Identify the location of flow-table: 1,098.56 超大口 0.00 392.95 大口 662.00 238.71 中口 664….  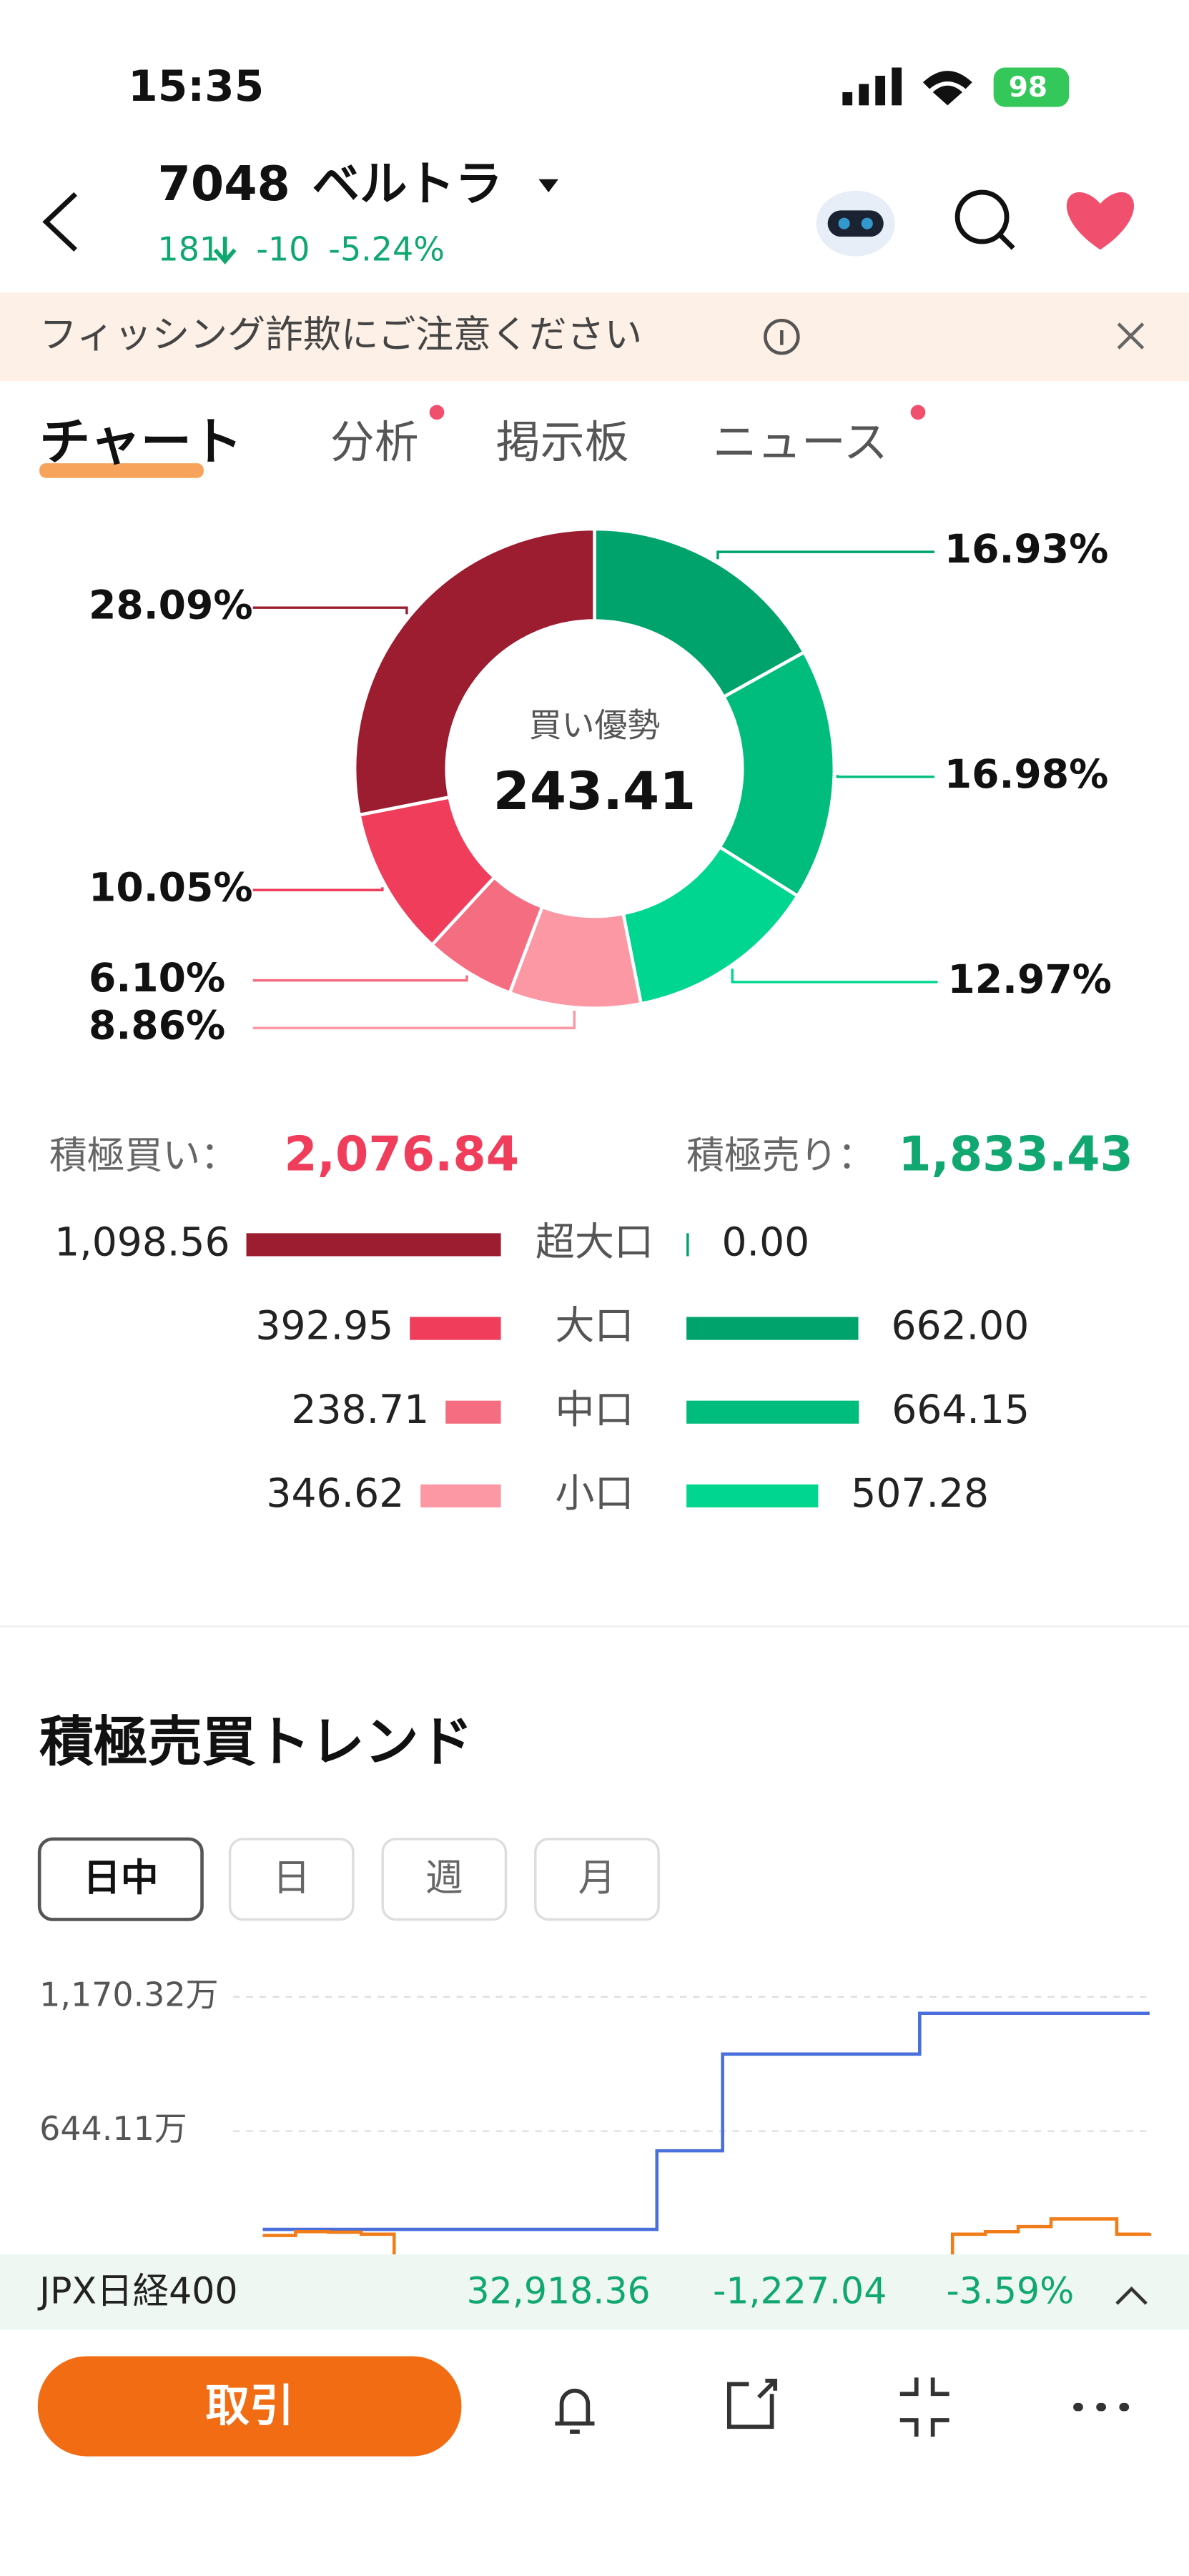
(542, 1368).